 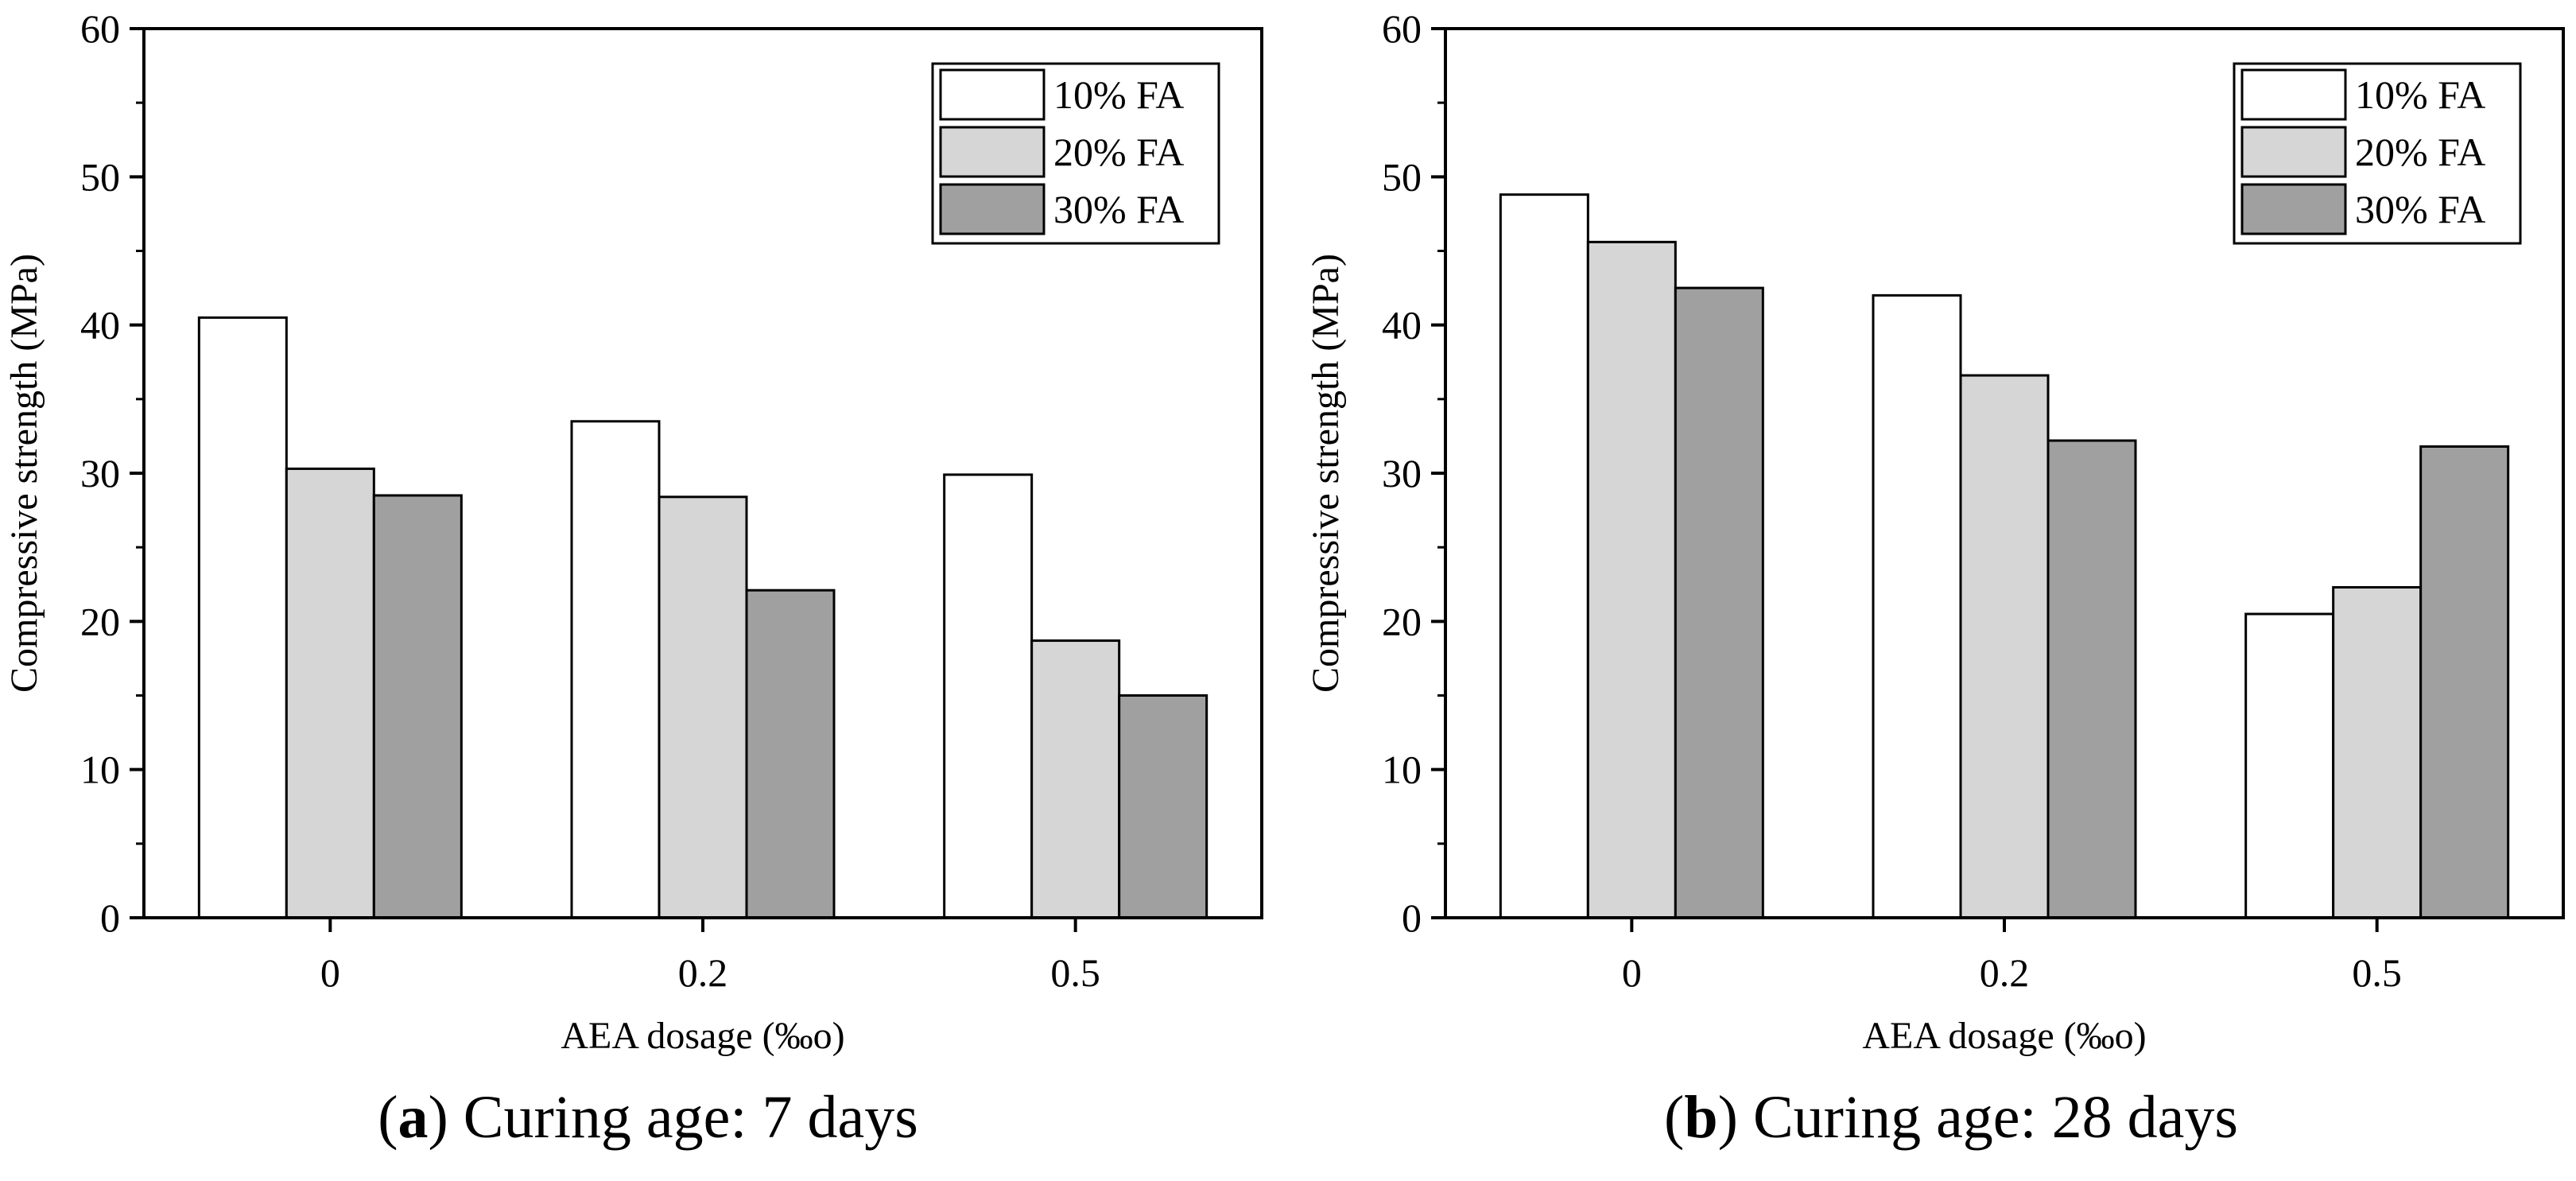 What do you see at coordinates (673, 1117) in the screenshot?
I see `caption-text: ) Curing age: 7 days` at bounding box center [673, 1117].